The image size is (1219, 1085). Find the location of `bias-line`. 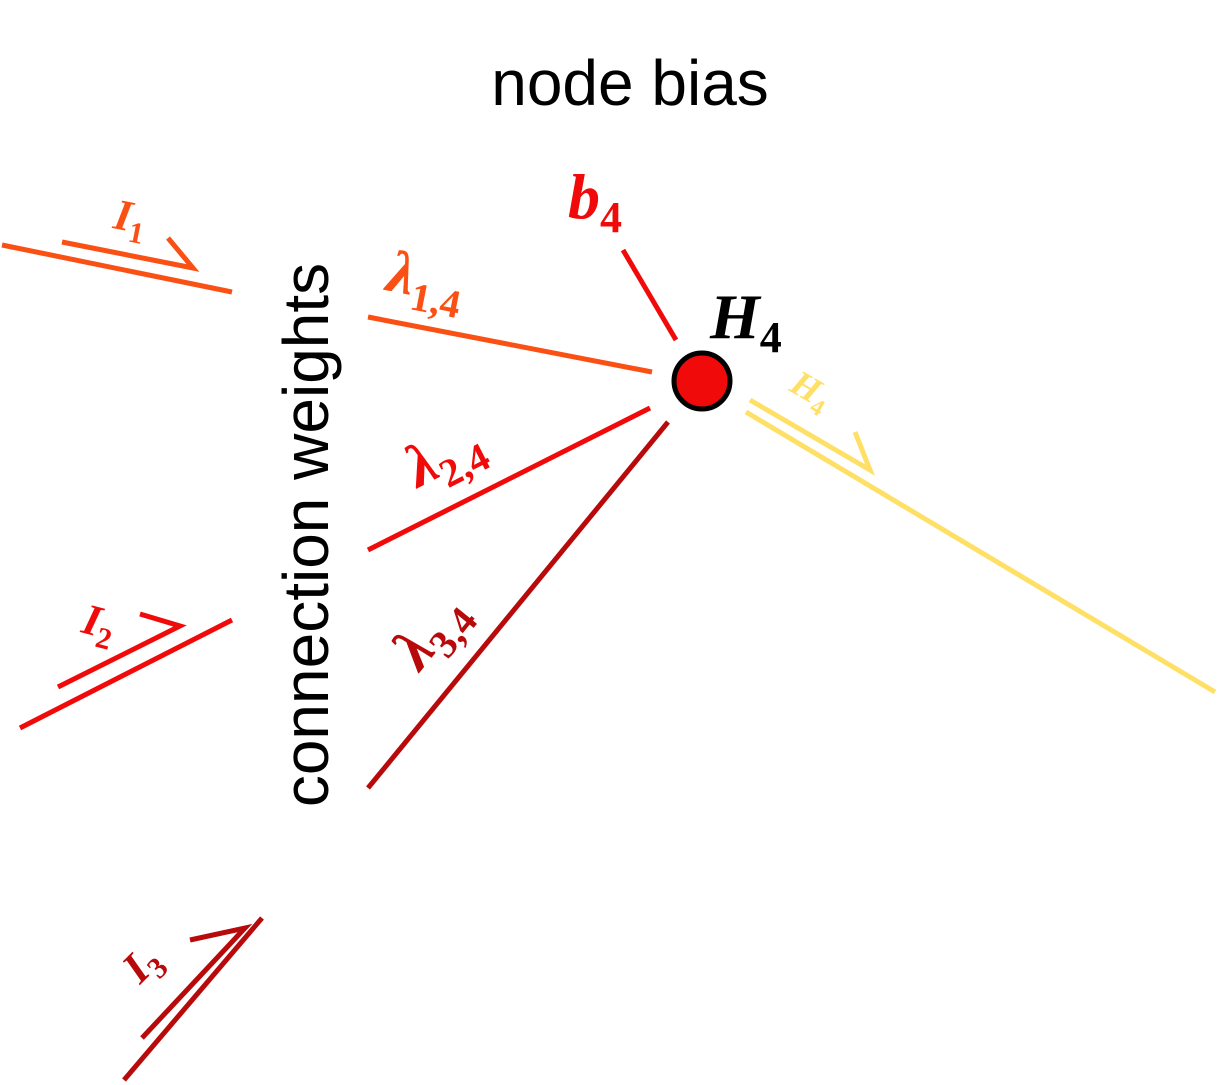

bias-line is located at coordinates (649, 295).